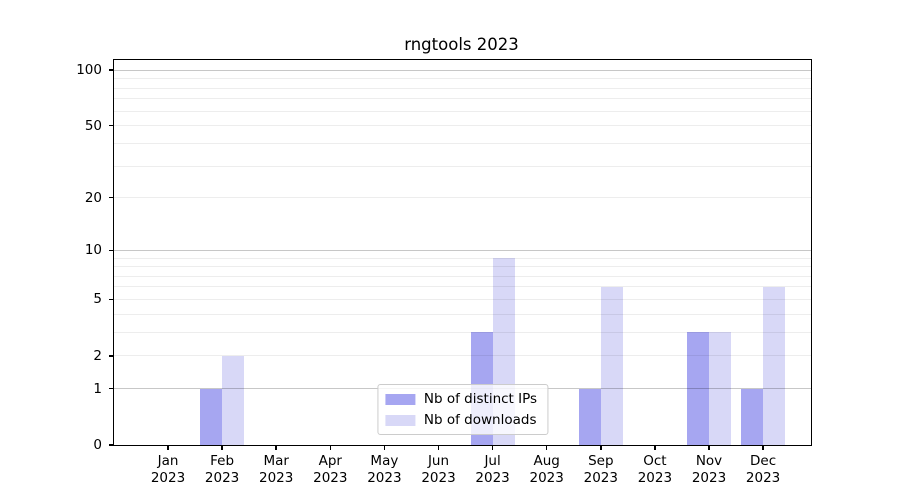  What do you see at coordinates (462, 409) in the screenshot?
I see `legend: Nb of distinct IPs Nb of downloads` at bounding box center [462, 409].